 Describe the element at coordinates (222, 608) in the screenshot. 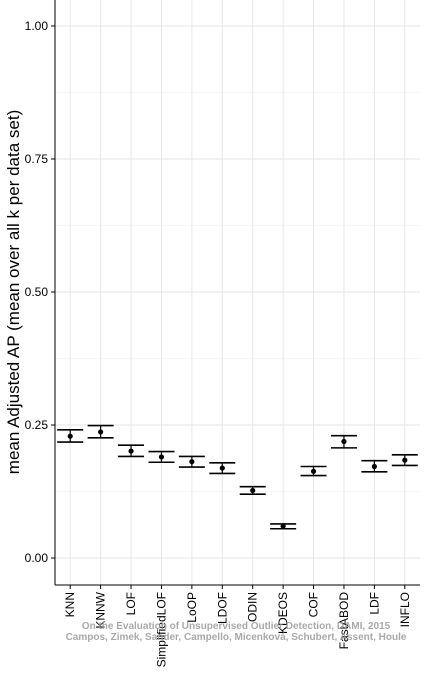

I see `x-tick-label: LDOF` at that location.